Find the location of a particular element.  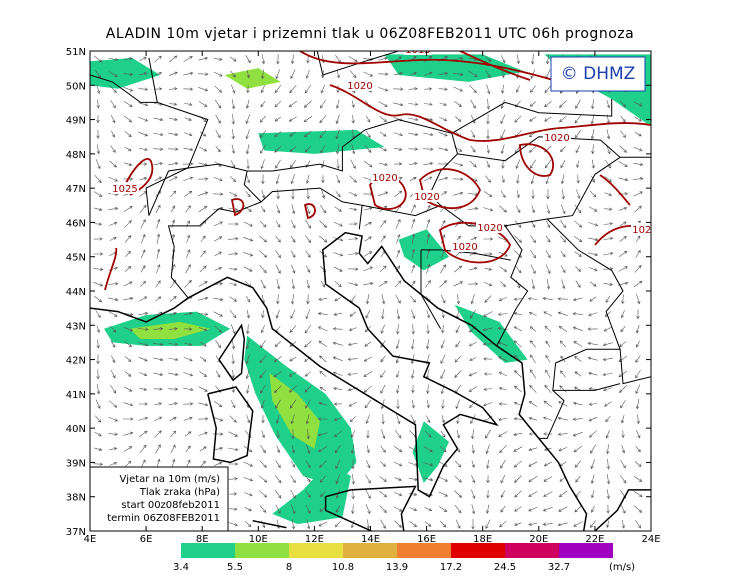

colorbar-label: 17.2 is located at coordinates (451, 567).